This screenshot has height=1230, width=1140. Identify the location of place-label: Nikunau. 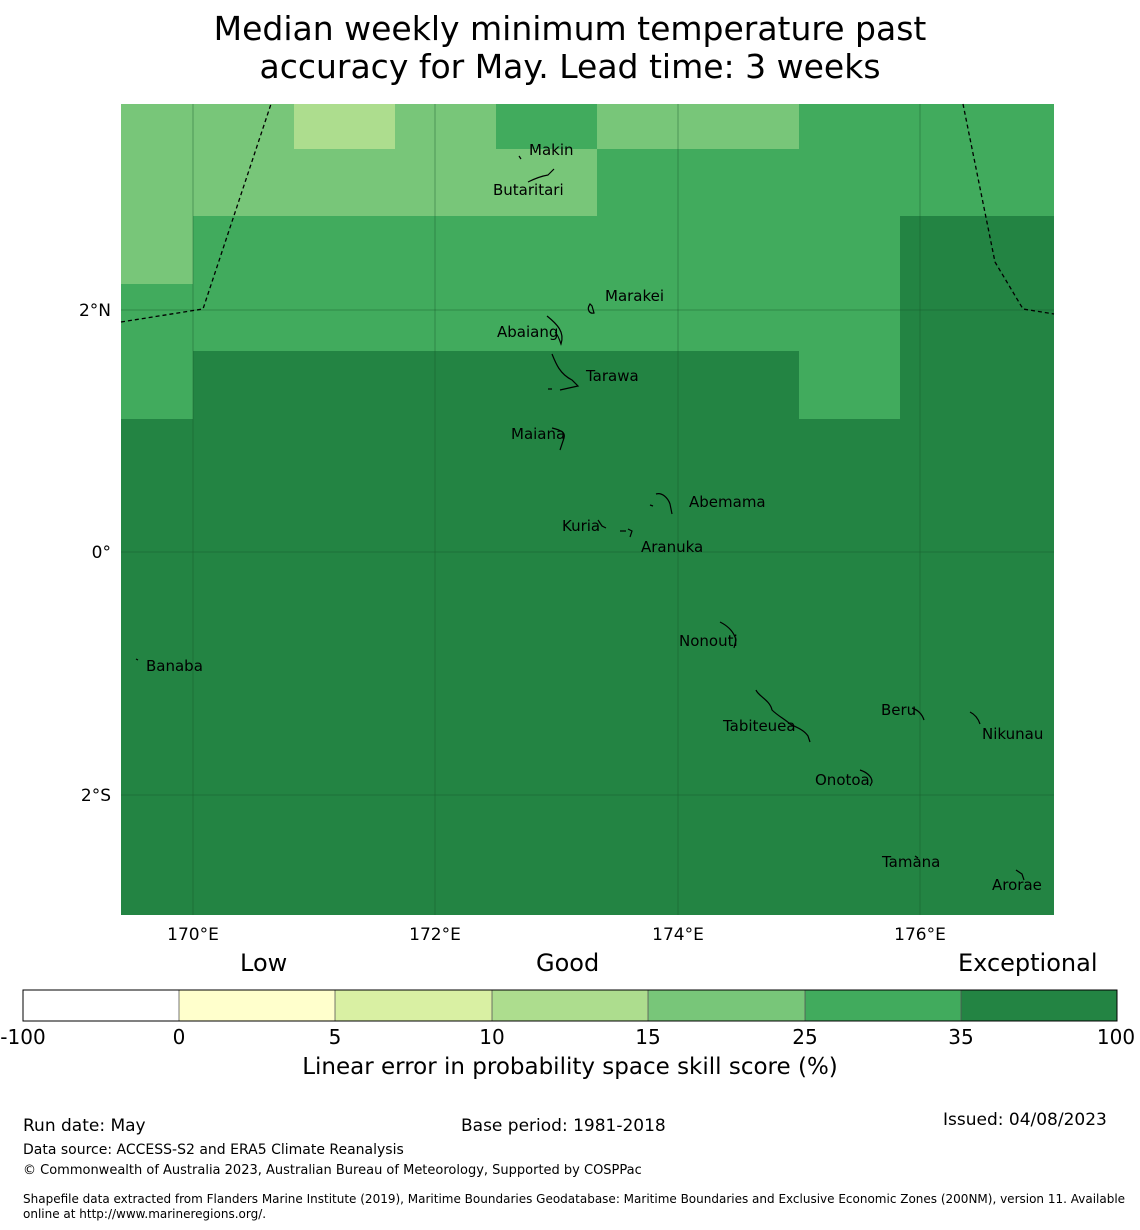
(1012, 734).